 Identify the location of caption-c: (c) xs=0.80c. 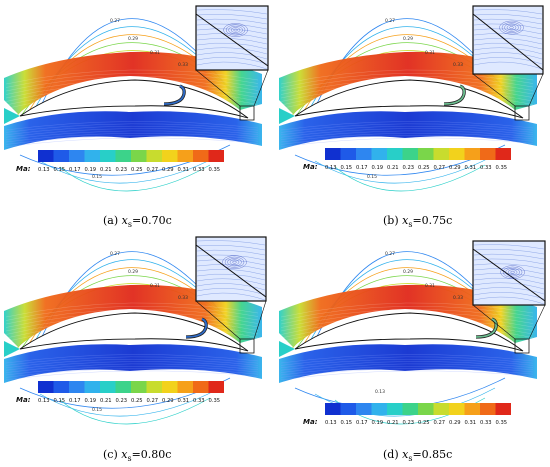
(137, 456).